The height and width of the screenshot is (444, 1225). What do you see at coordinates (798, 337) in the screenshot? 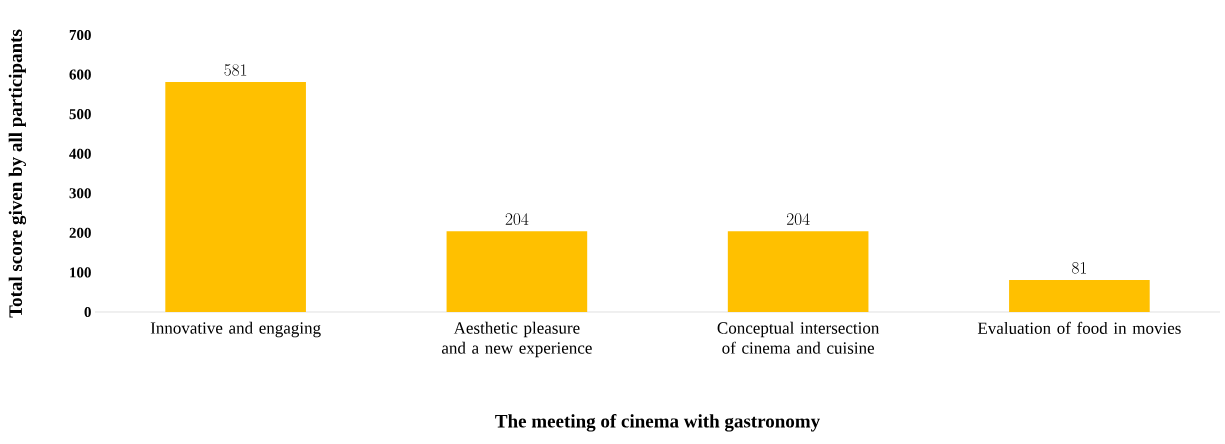
I see `x-tick-label: Conceptual intersection of cinema and cuisine` at bounding box center [798, 337].